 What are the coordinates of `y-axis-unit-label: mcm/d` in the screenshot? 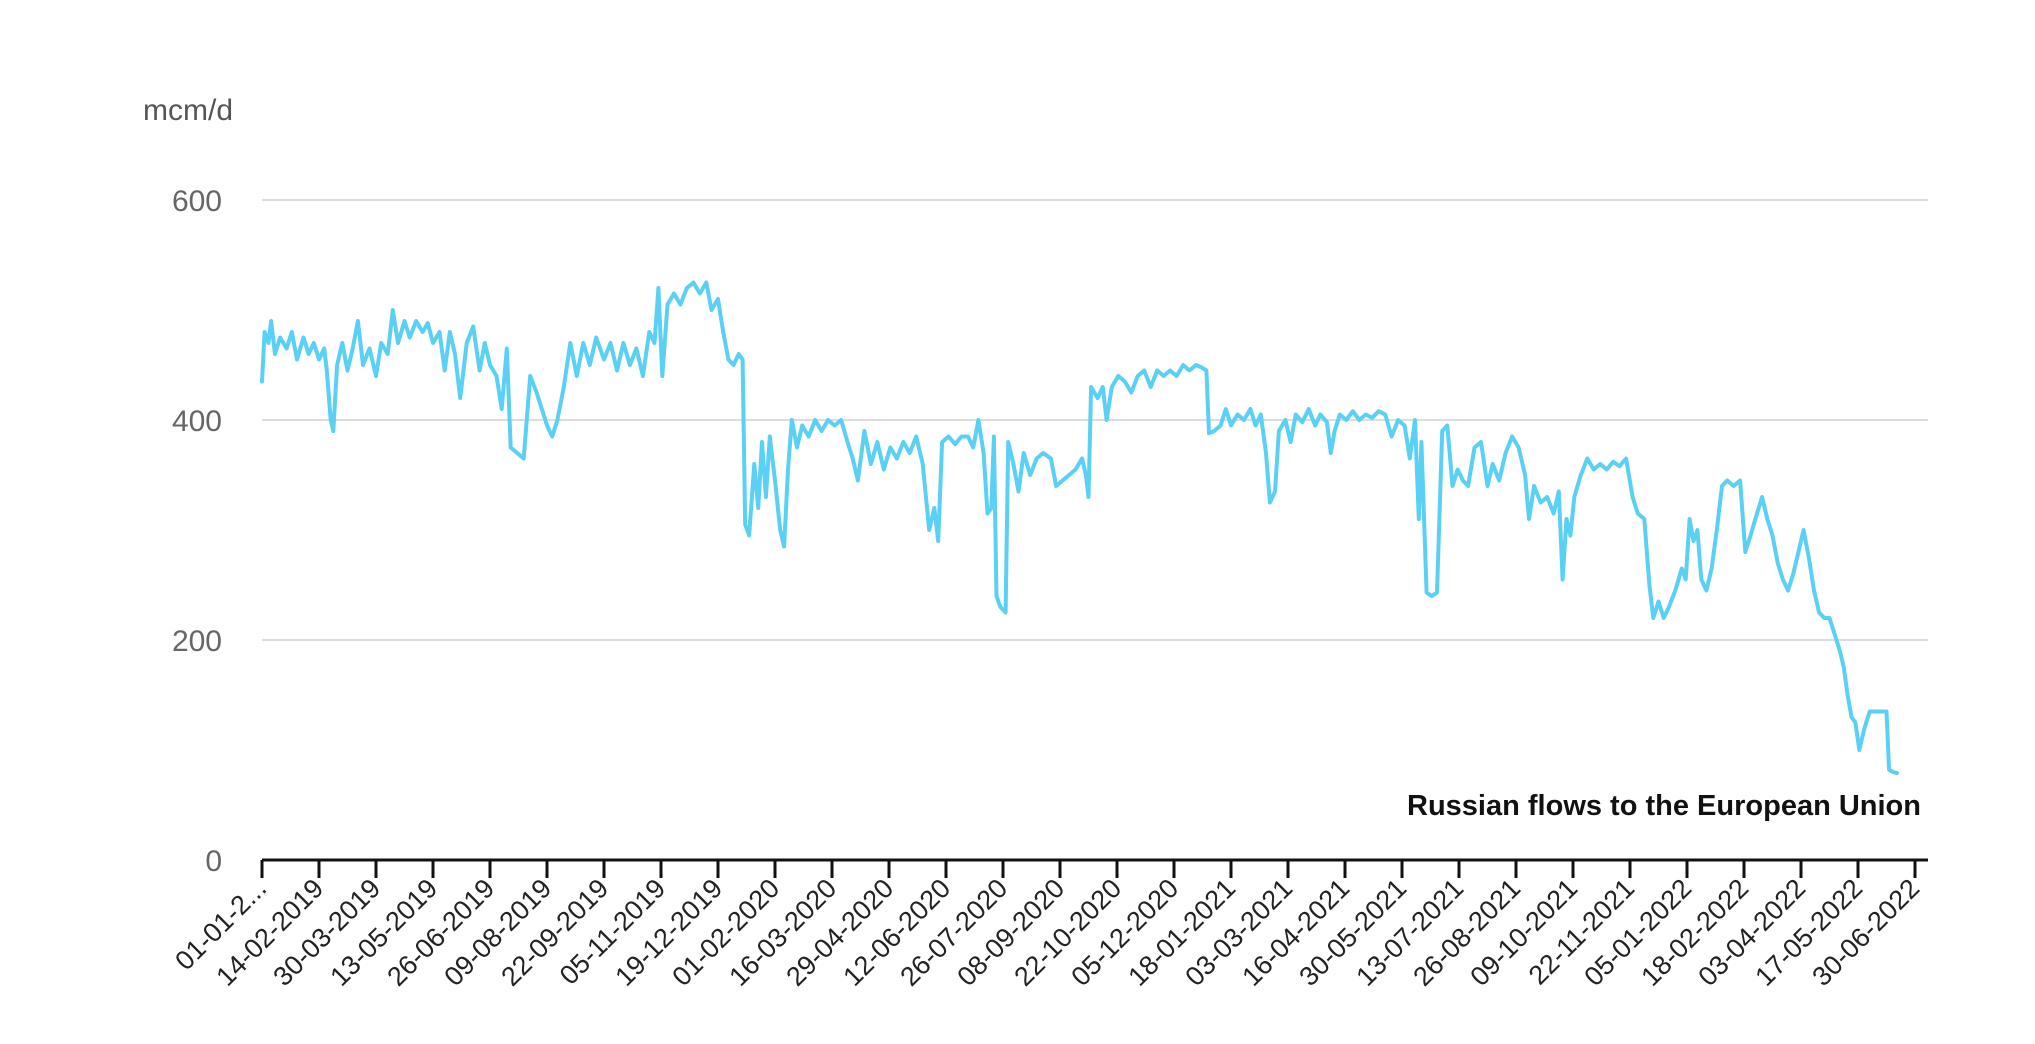 It's located at (188, 110).